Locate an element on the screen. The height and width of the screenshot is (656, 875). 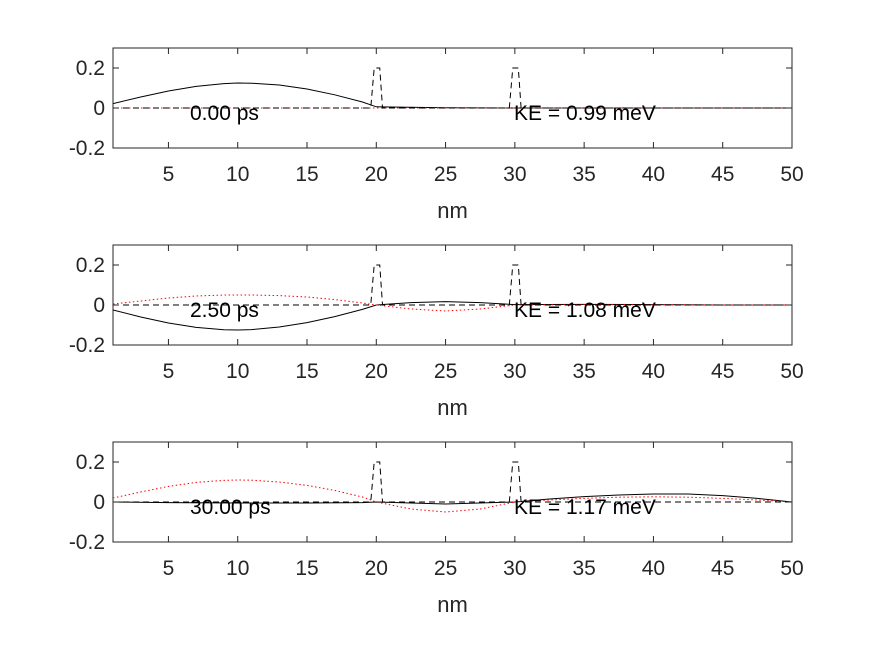
time-annotation: 30.00 ps is located at coordinates (230, 507).